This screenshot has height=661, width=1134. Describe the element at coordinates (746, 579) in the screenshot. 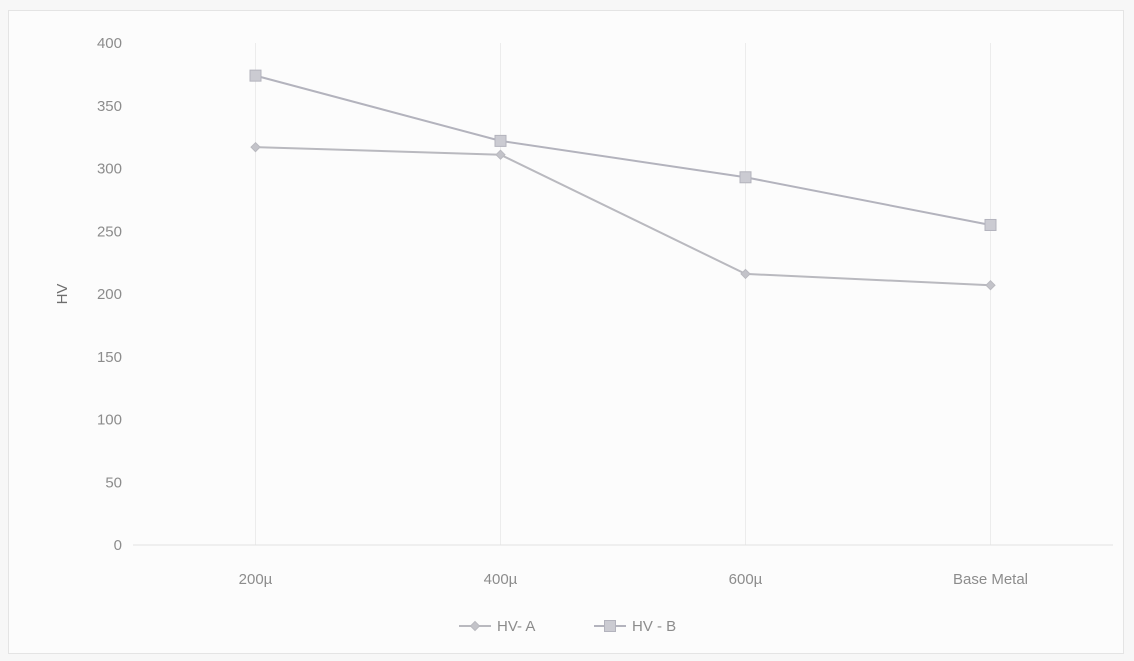

I see `x-tick-label: 600µ` at that location.